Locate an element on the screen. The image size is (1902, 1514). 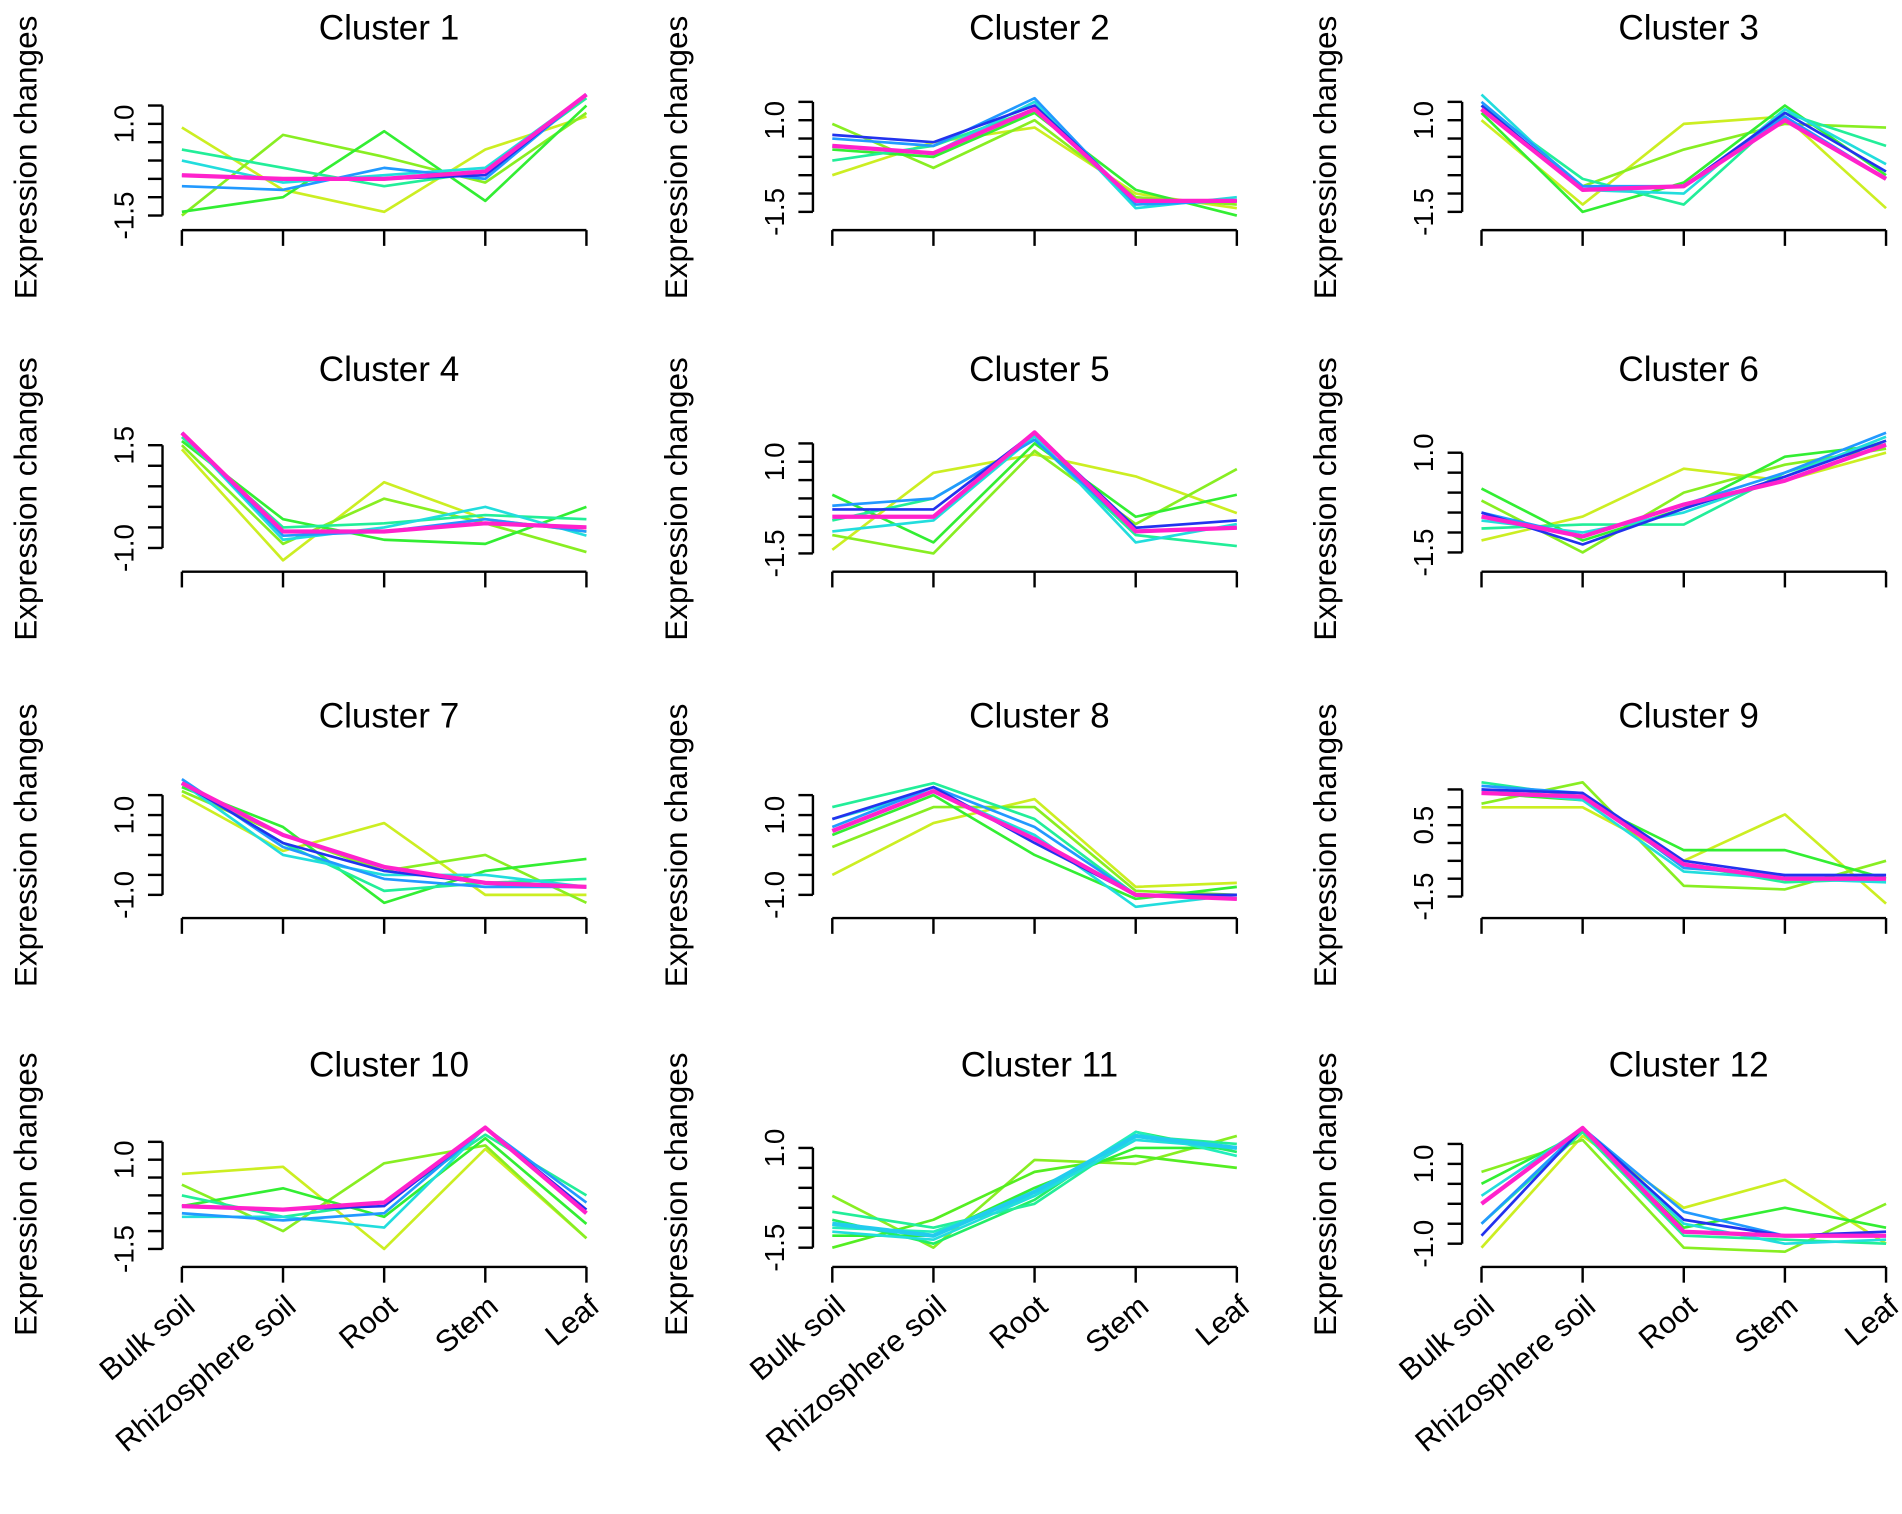
panel-title: Cluster 4 is located at coordinates (389, 369).